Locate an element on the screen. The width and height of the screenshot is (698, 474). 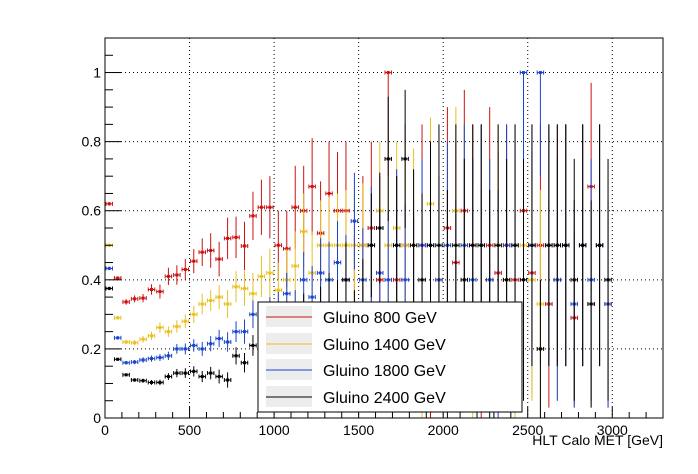
x-tick-labels: 0 500 1000 1500 2000 2500 3000 is located at coordinates (364, 430).